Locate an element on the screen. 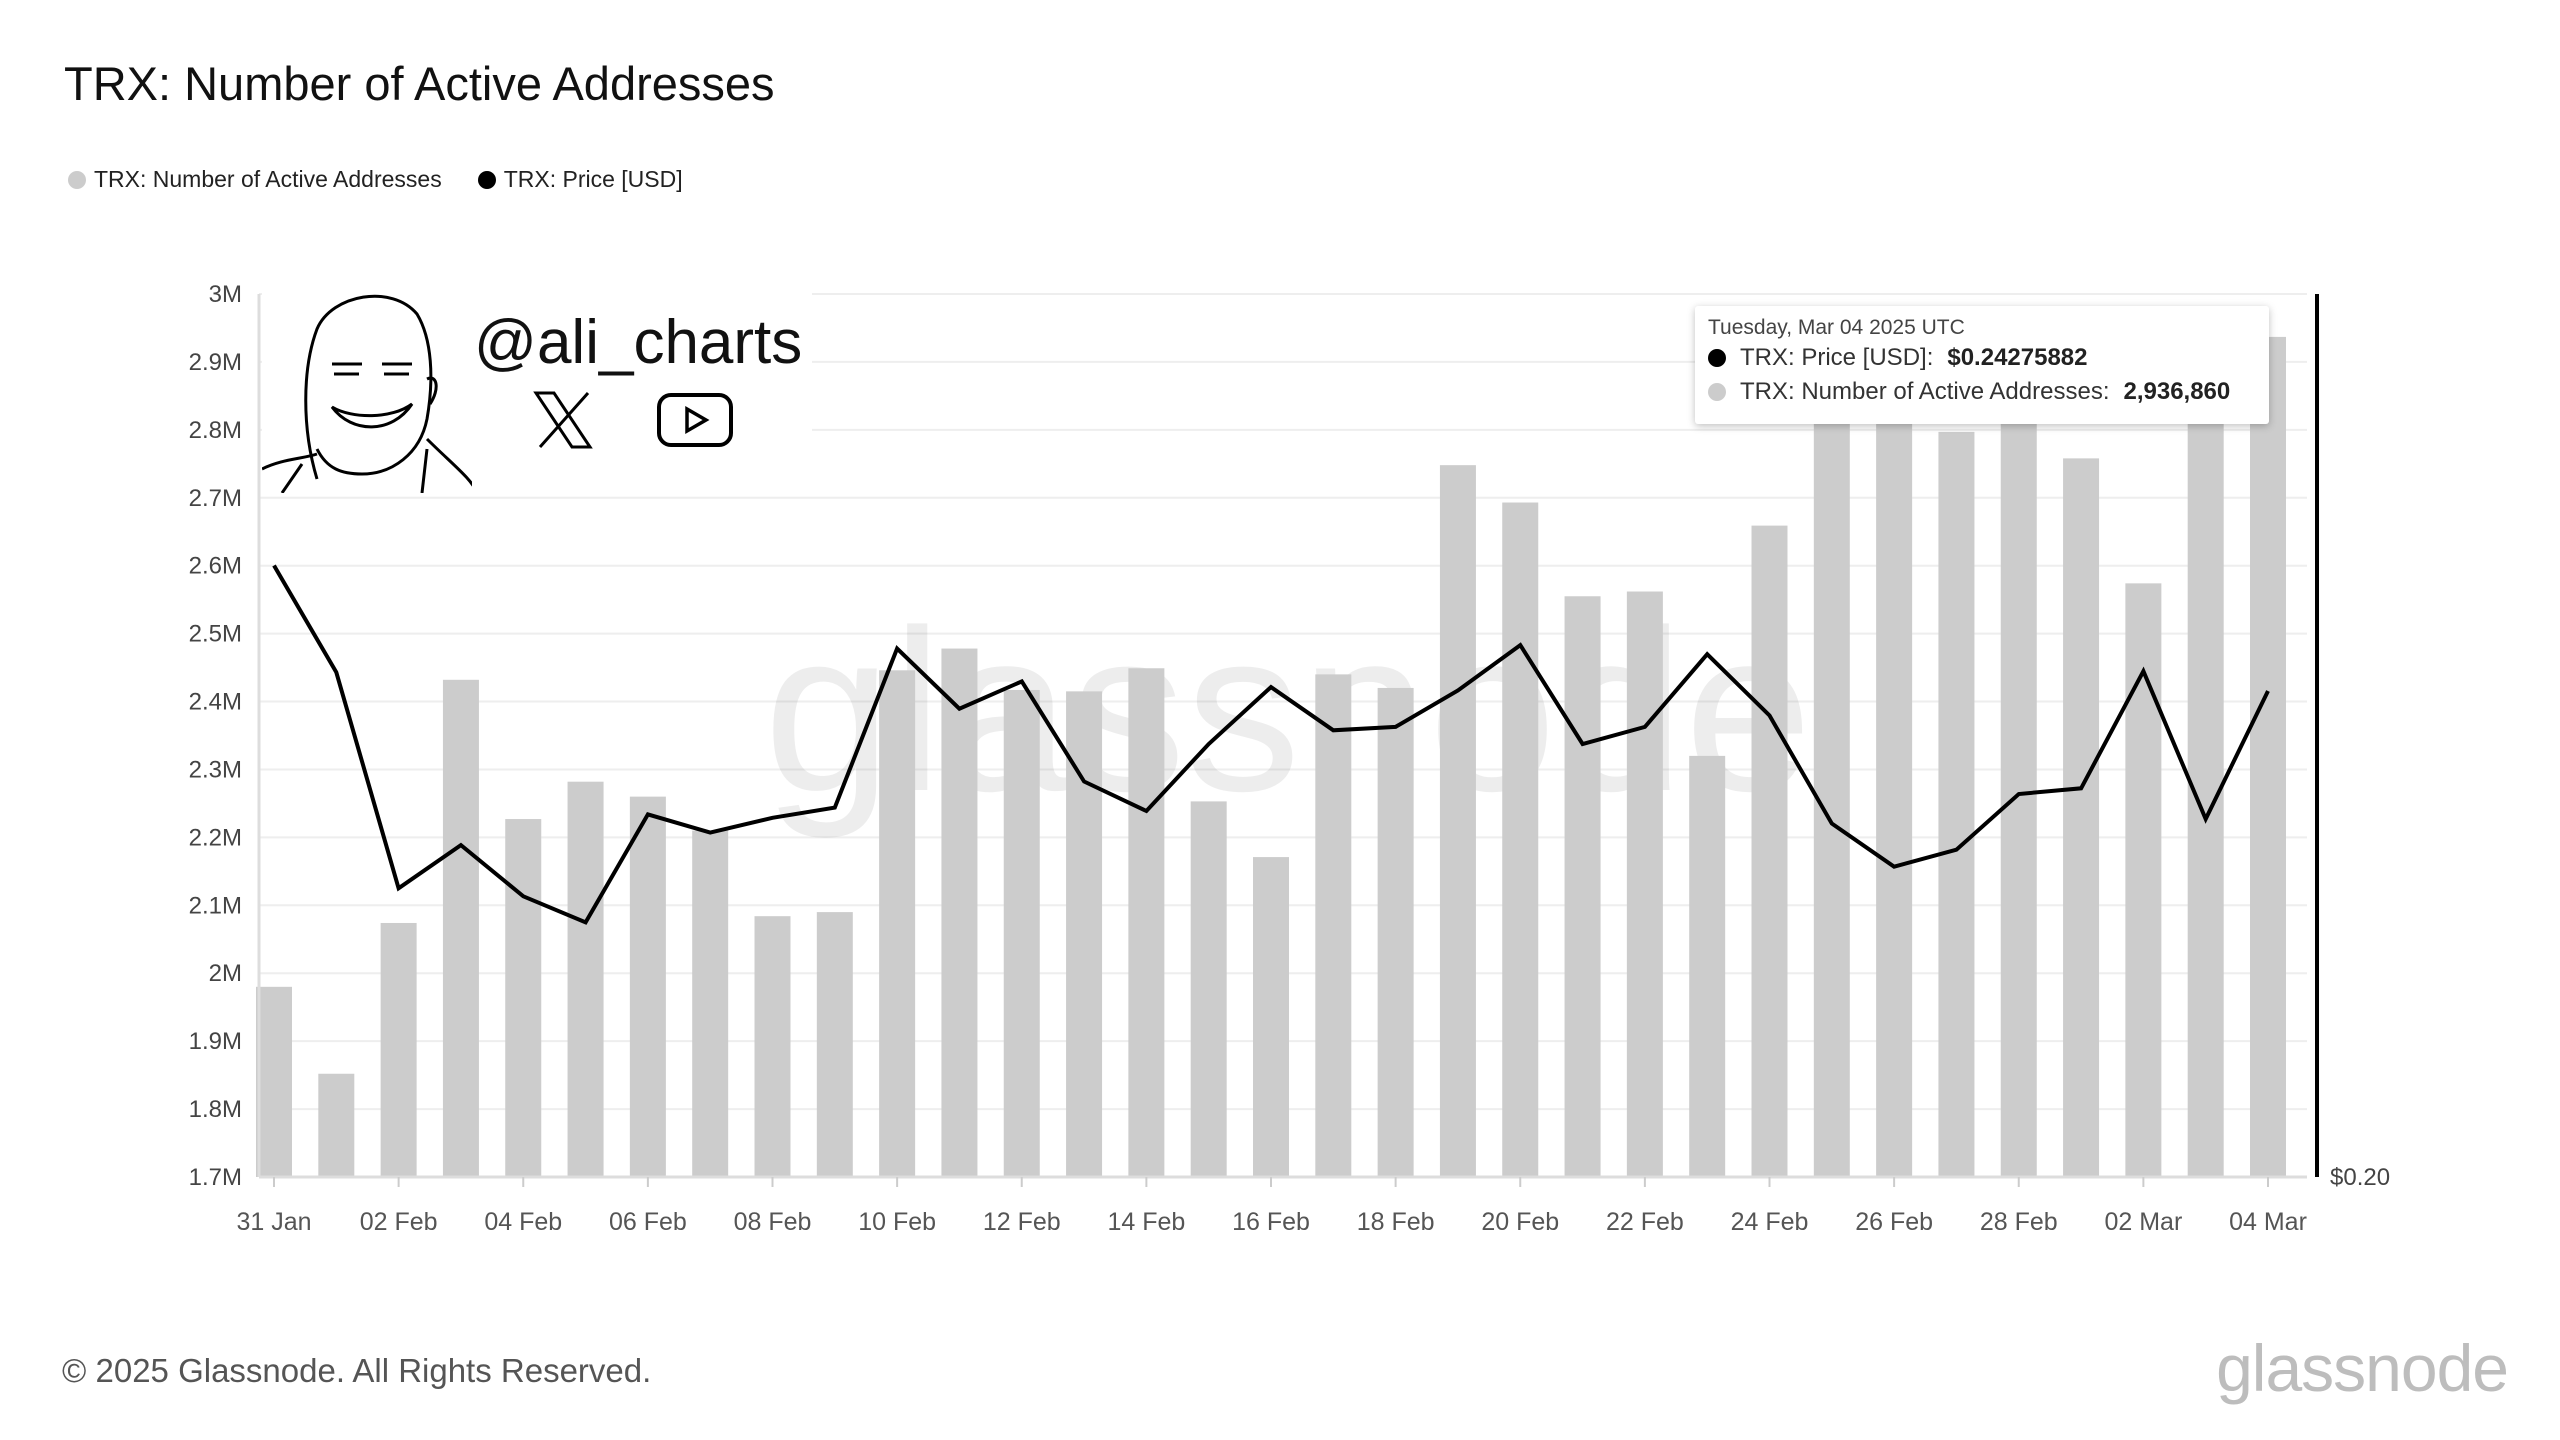  x-tick-label: 22 Feb is located at coordinates (1645, 1222).